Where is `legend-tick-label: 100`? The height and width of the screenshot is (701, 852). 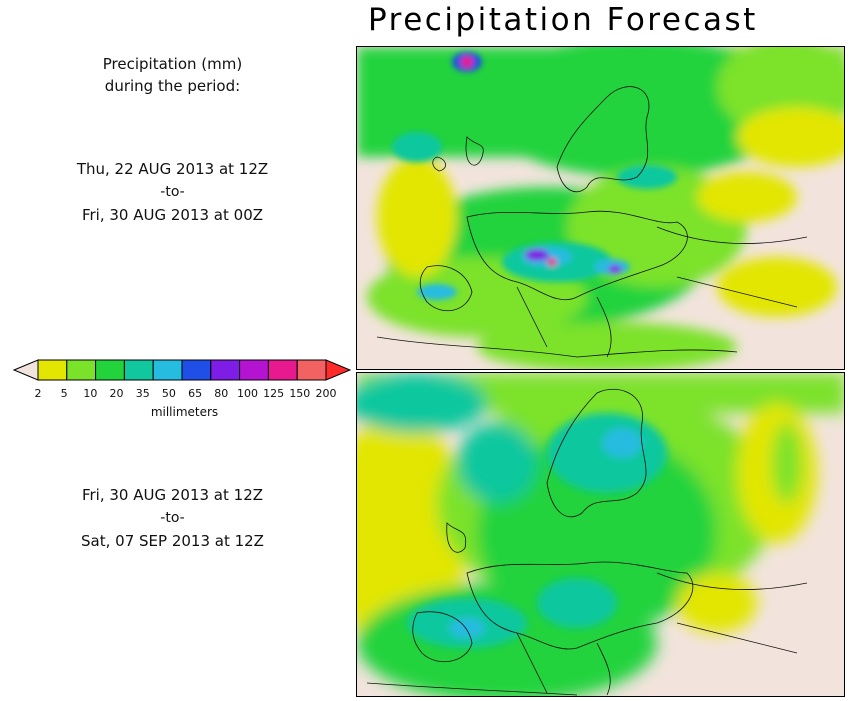 legend-tick-label: 100 is located at coordinates (247, 393).